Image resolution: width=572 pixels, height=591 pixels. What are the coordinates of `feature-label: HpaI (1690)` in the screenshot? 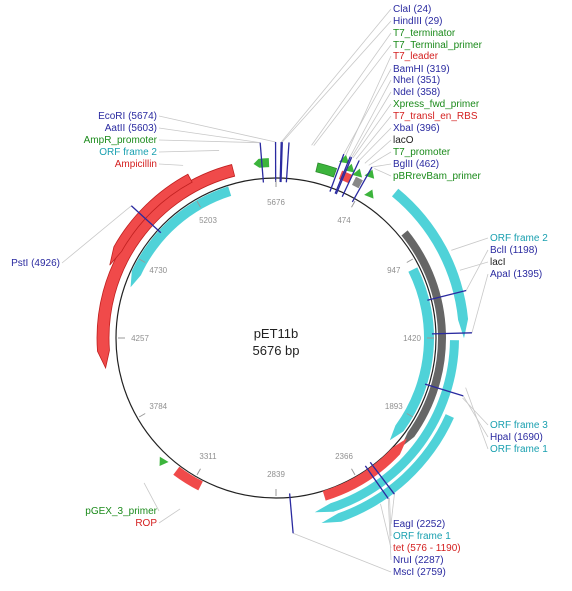 It's located at (516, 437).